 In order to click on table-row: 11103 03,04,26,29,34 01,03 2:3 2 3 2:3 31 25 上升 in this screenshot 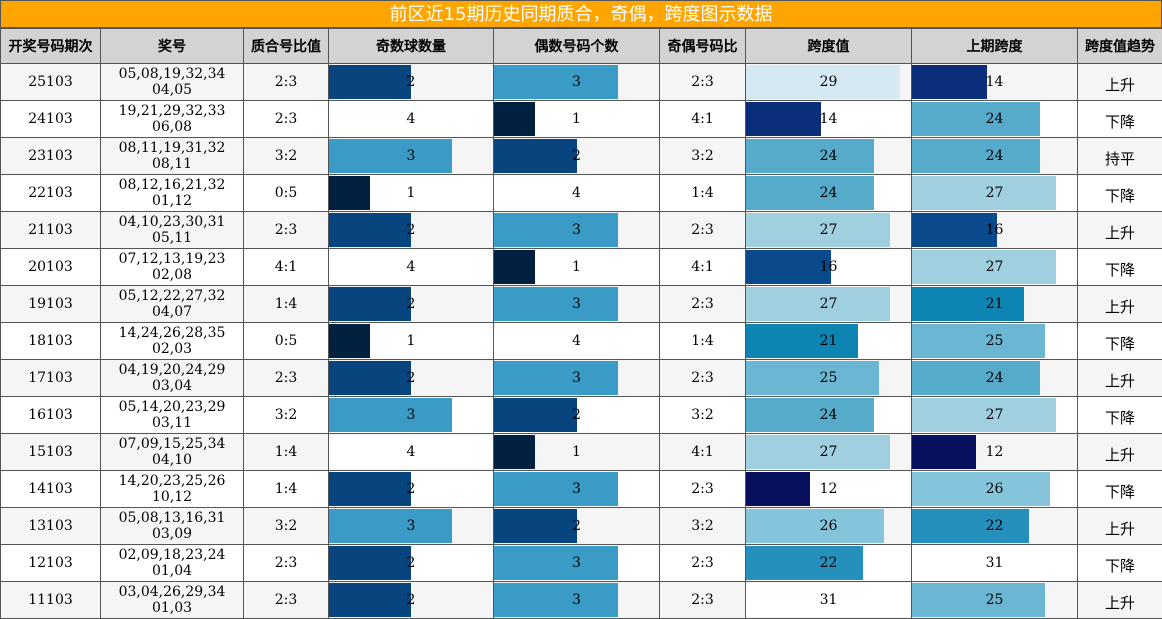, I will do `click(581, 600)`.